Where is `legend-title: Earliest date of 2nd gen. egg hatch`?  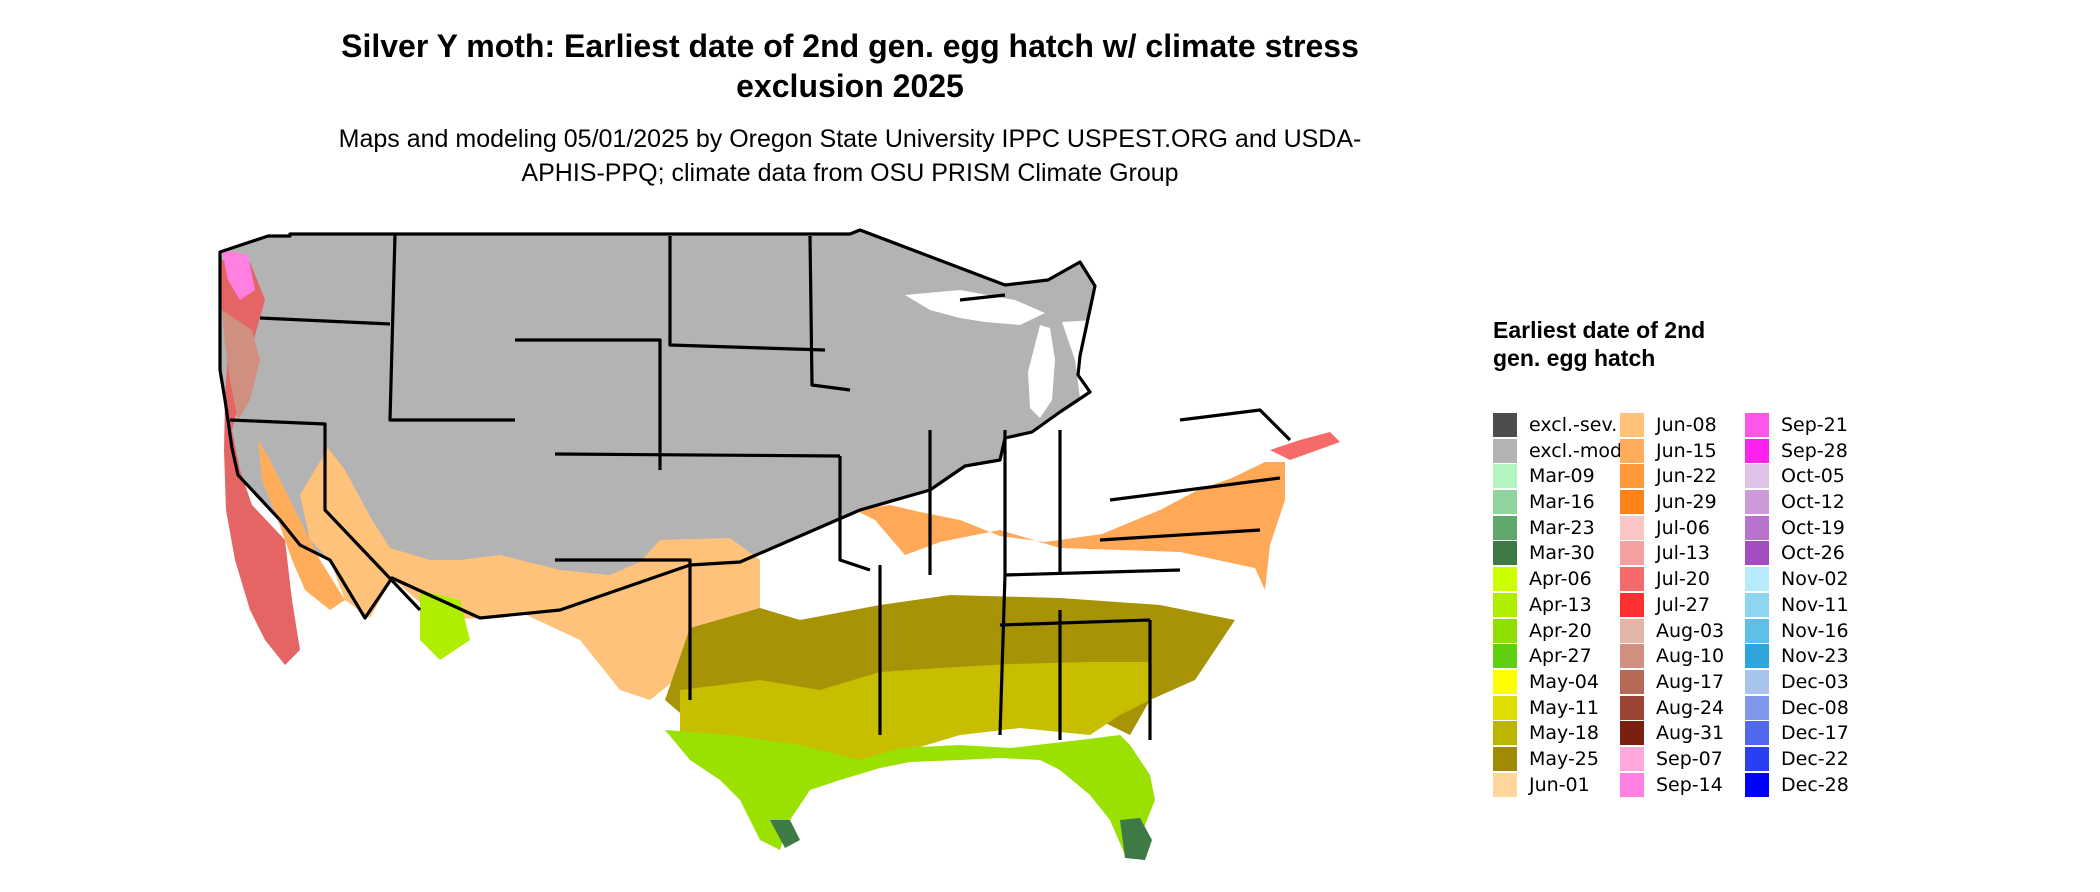
legend-title: Earliest date of 2nd gen. egg hatch is located at coordinates (1599, 344).